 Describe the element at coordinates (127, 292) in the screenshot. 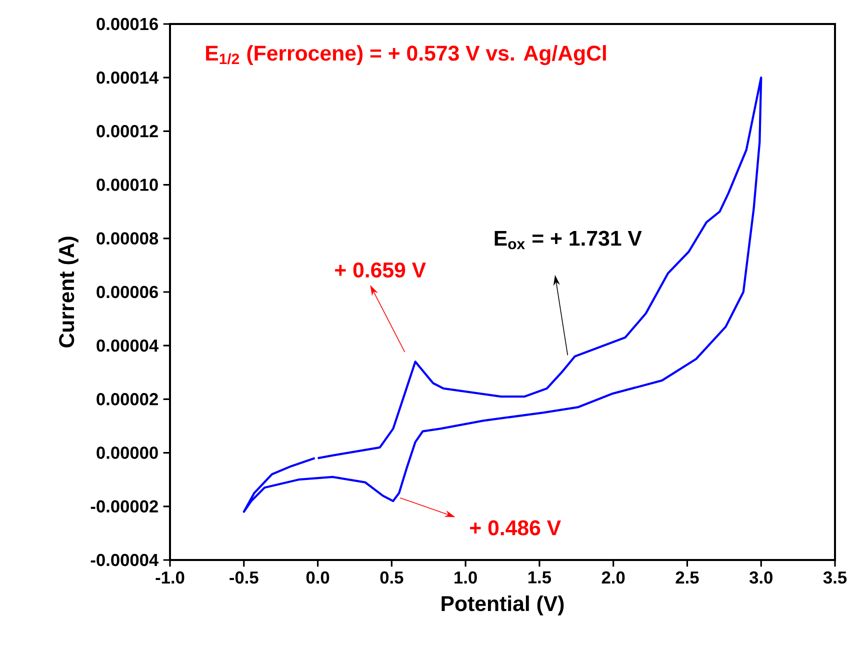

I see `y-tick-label: 0.00006` at that location.